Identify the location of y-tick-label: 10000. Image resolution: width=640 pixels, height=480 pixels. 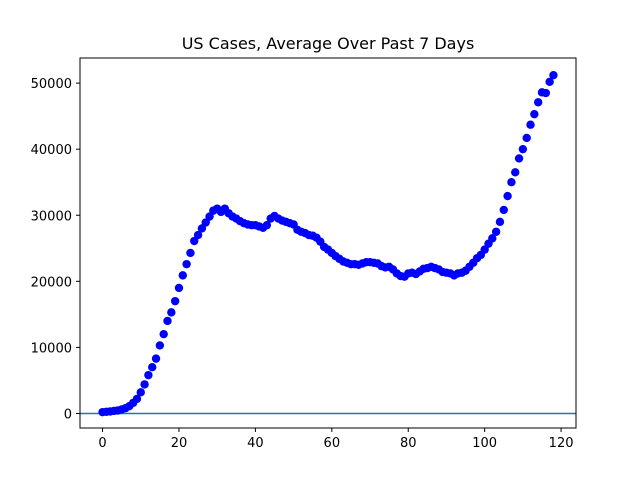
(51, 348).